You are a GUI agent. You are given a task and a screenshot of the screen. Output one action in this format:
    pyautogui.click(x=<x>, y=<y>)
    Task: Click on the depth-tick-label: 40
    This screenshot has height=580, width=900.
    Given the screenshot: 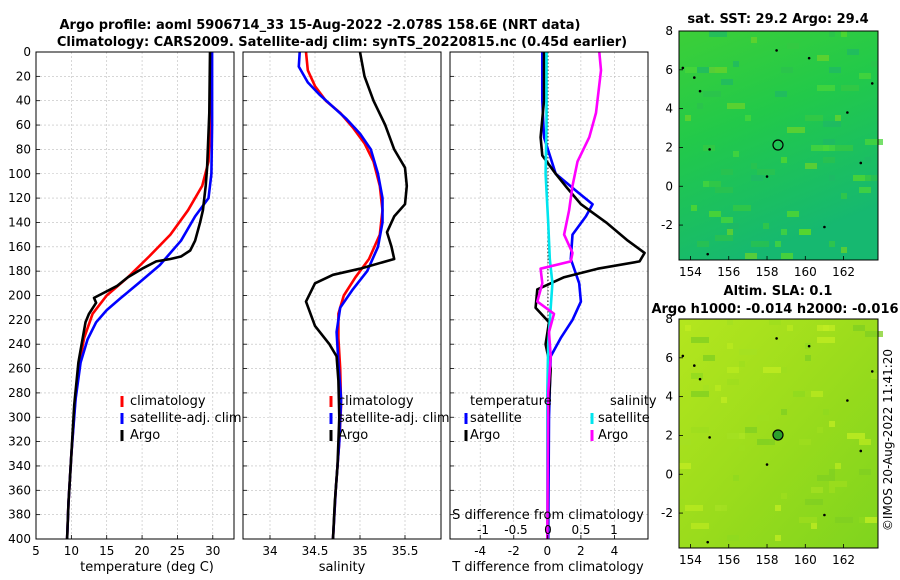 What is the action you would take?
    pyautogui.click(x=23, y=101)
    